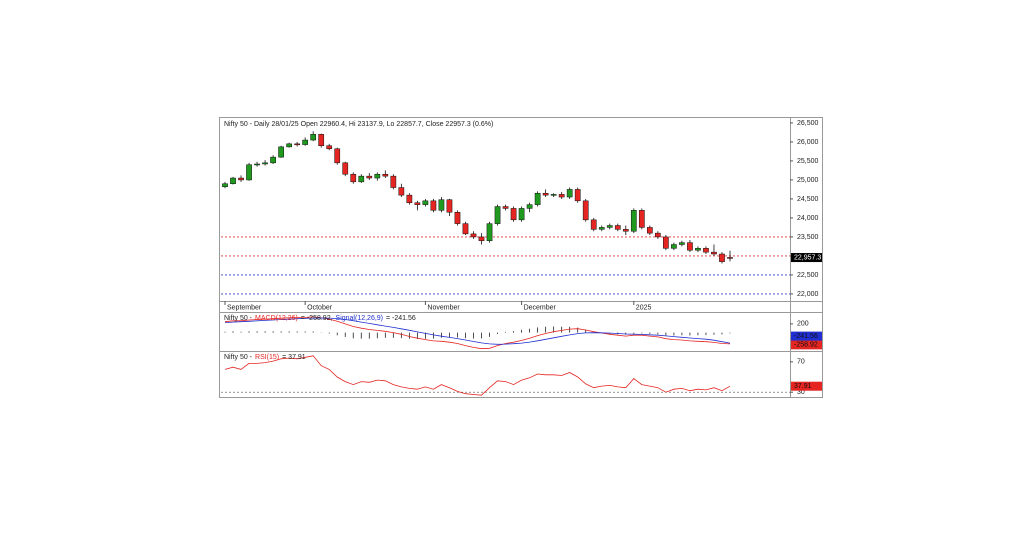 Image resolution: width=1035 pixels, height=542 pixels. I want to click on x-tick-label: October, so click(320, 307).